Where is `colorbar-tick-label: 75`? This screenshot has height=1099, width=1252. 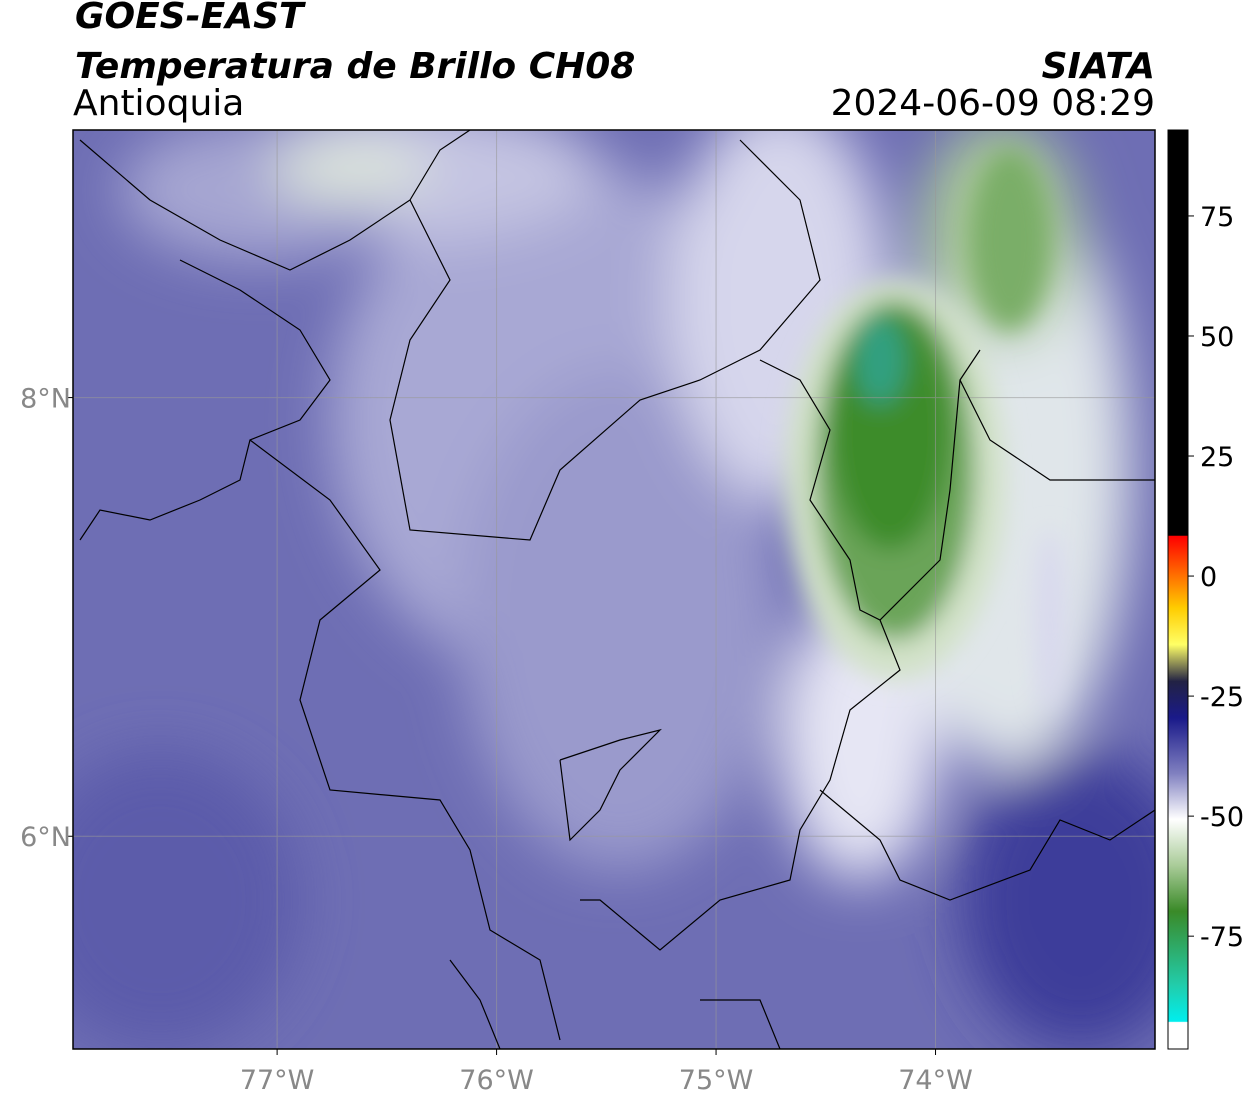 colorbar-tick-label: 75 is located at coordinates (1217, 217).